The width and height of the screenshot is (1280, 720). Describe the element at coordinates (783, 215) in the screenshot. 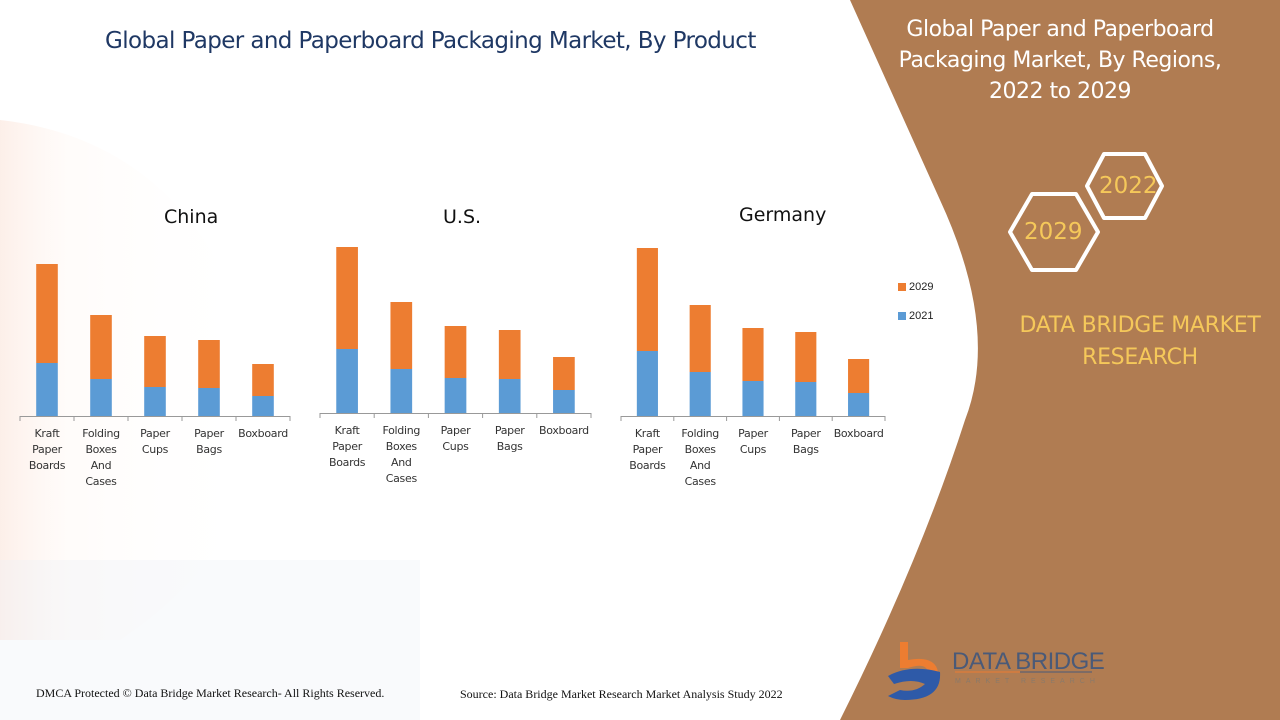

I see `chart-title-germany: Germany` at that location.